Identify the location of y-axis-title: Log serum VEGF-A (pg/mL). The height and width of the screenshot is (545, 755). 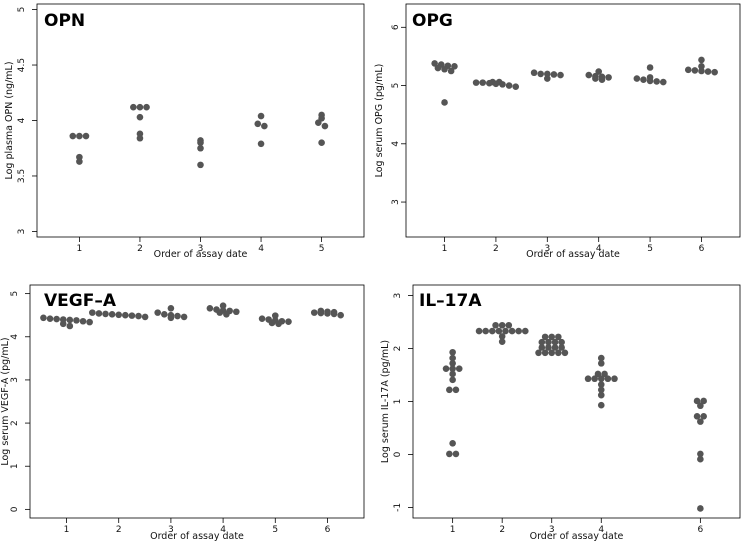
(5, 401).